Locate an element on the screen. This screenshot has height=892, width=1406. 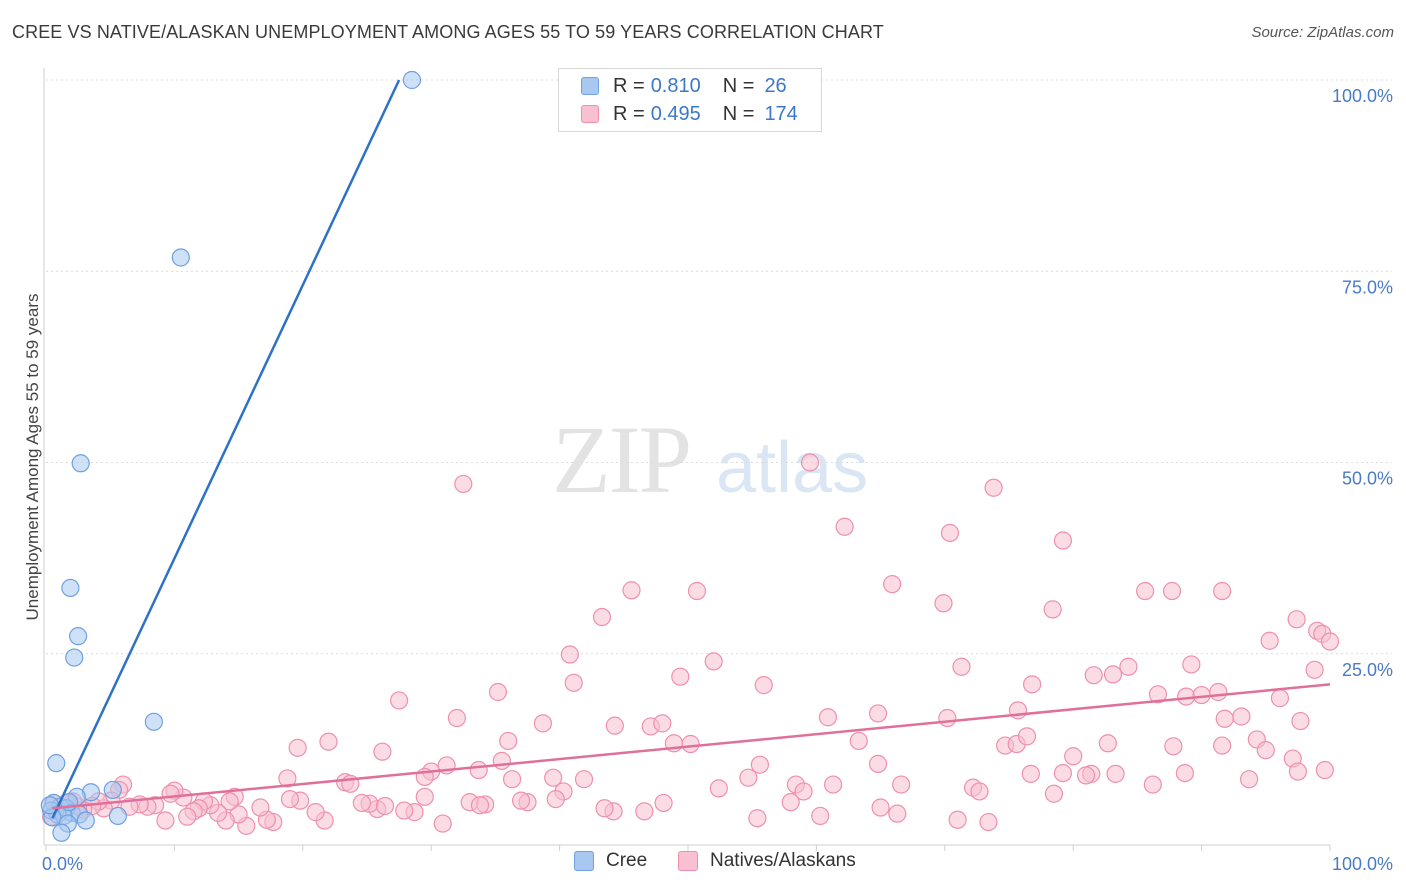
y-tick-label: 100.0% is located at coordinates (1362, 96).